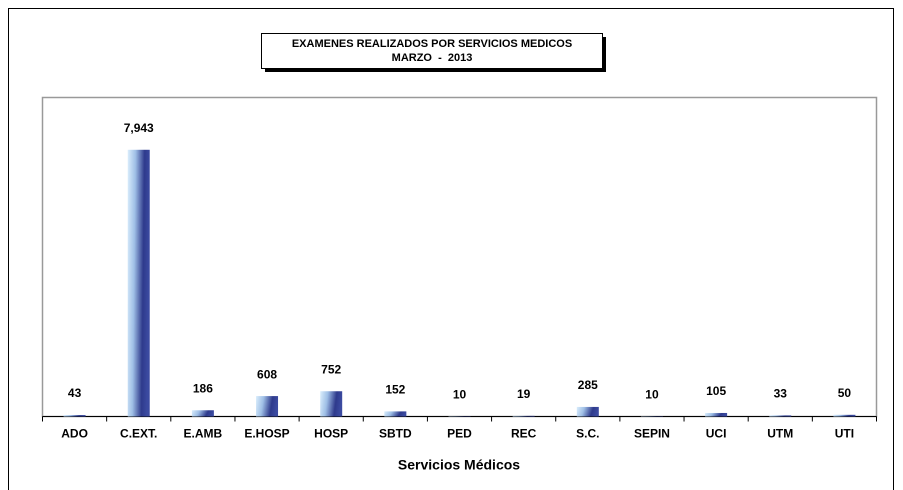  What do you see at coordinates (395, 390) in the screenshot?
I see `data-label: 152` at bounding box center [395, 390].